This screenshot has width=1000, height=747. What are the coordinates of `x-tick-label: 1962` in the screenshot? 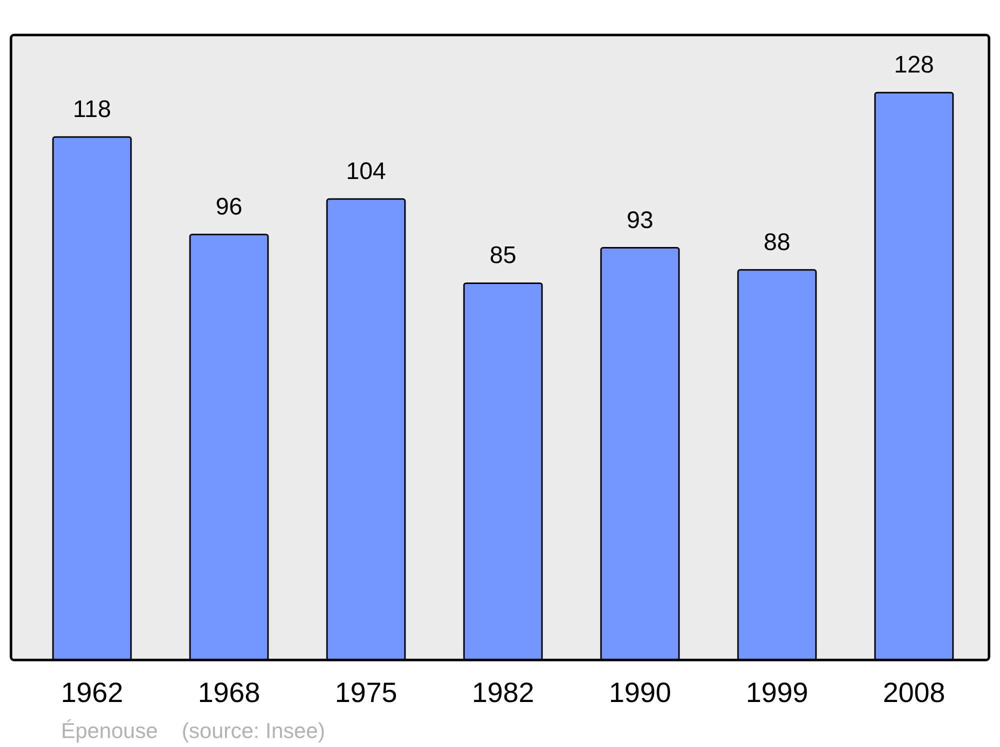 It's located at (92, 692).